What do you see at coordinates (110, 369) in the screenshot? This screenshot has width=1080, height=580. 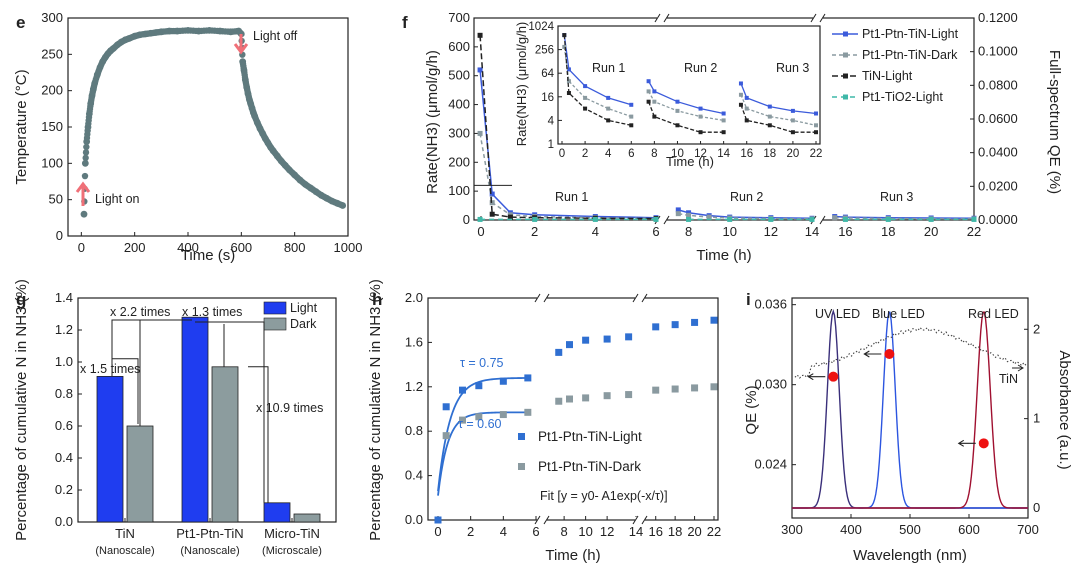 I see `g-ann-1p5: x 1.5 times` at bounding box center [110, 369].